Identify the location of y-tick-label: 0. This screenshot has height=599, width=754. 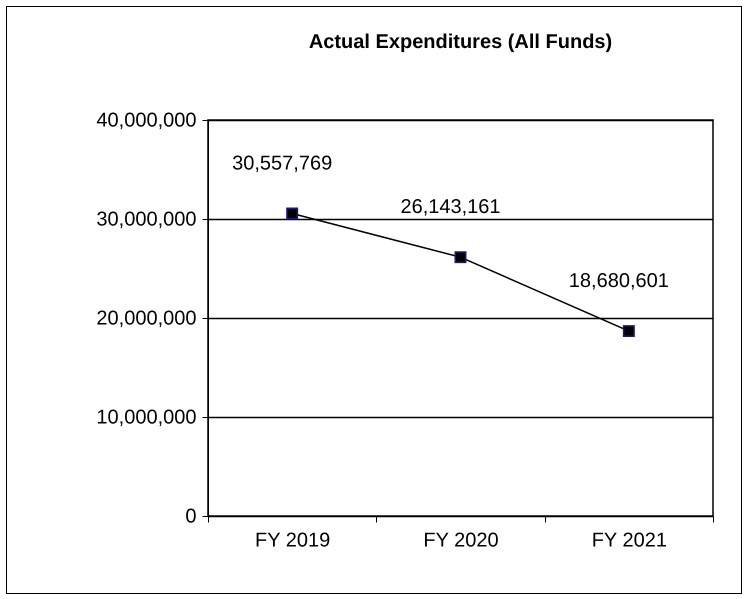
(190, 517).